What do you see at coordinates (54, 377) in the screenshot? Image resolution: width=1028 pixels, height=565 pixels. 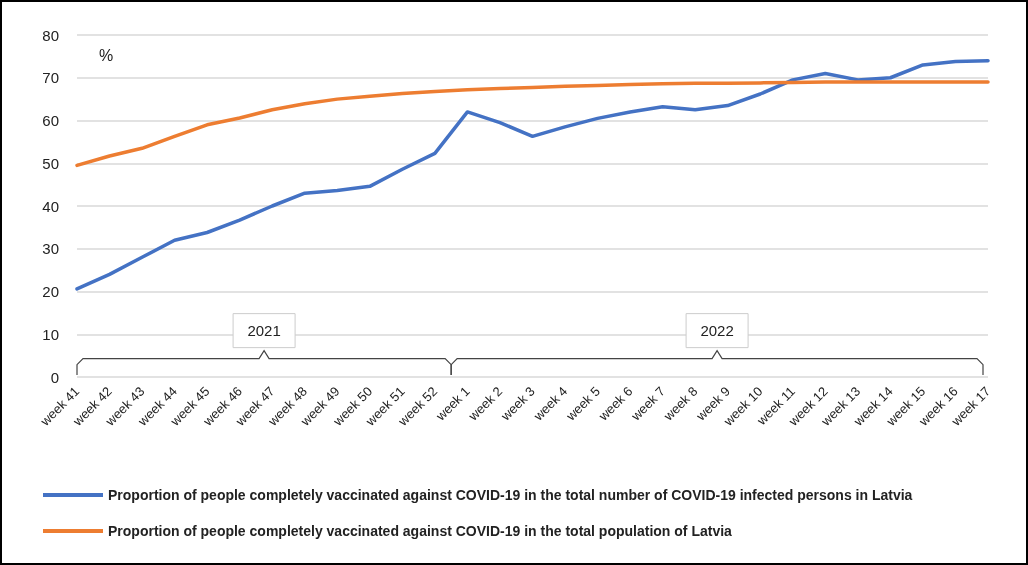 I see `y-tick-label: 0` at bounding box center [54, 377].